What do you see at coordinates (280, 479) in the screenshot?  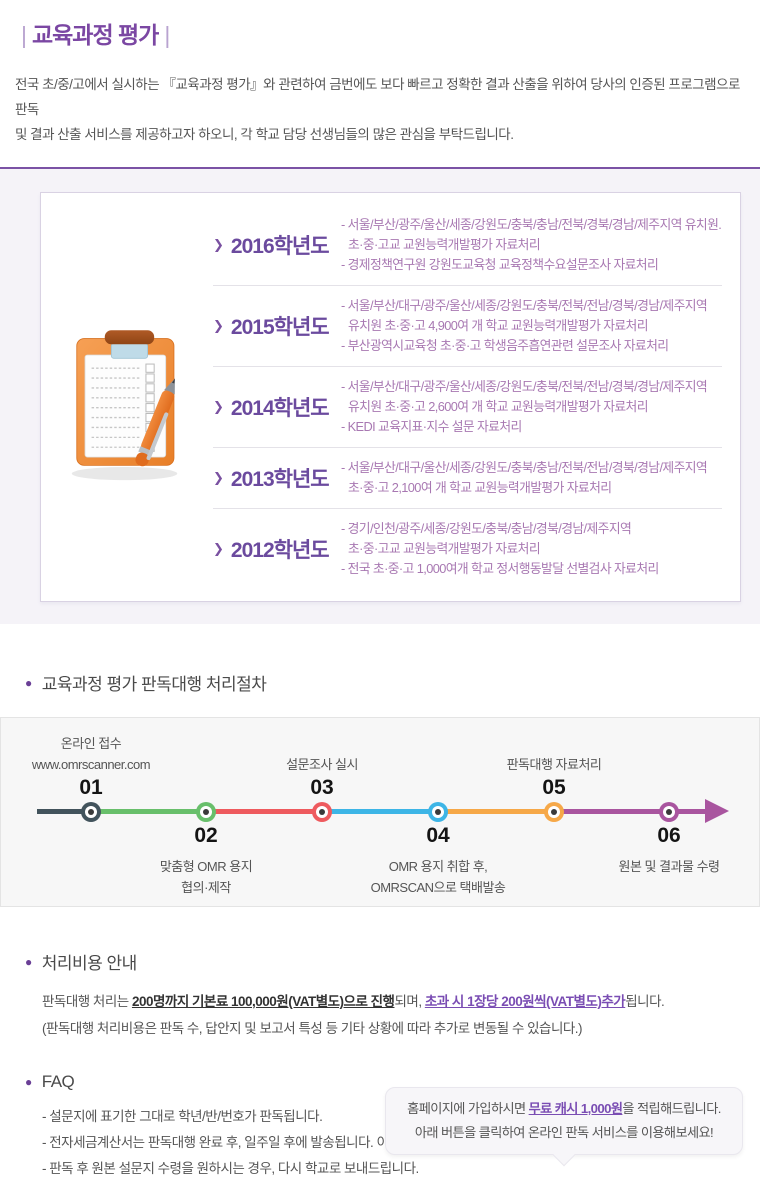 I see `year-title: 2013학년도` at bounding box center [280, 479].